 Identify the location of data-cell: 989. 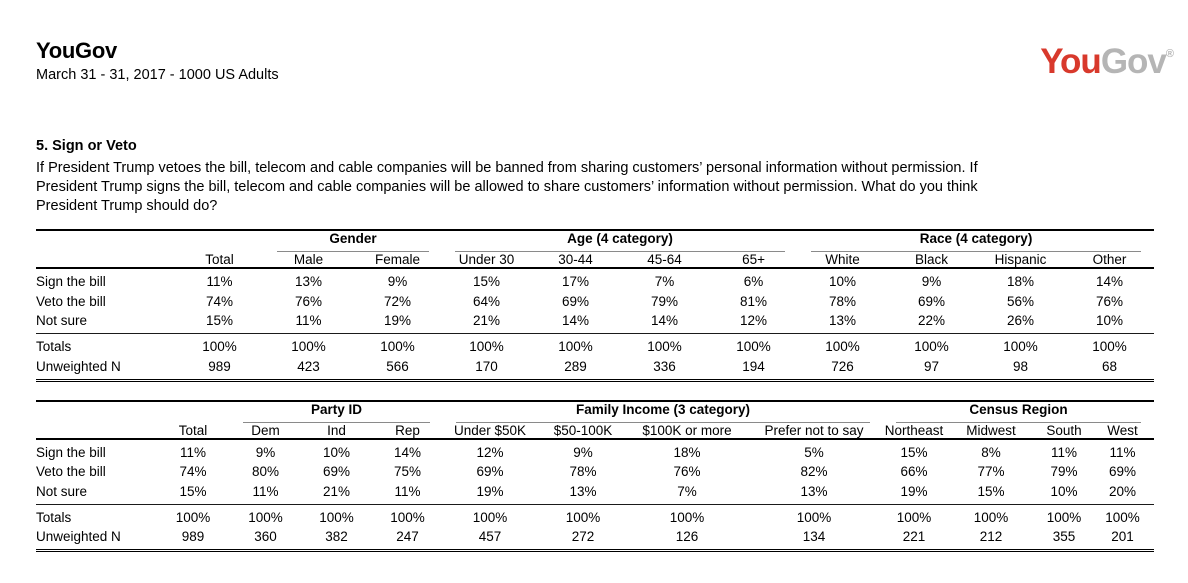
(219, 366).